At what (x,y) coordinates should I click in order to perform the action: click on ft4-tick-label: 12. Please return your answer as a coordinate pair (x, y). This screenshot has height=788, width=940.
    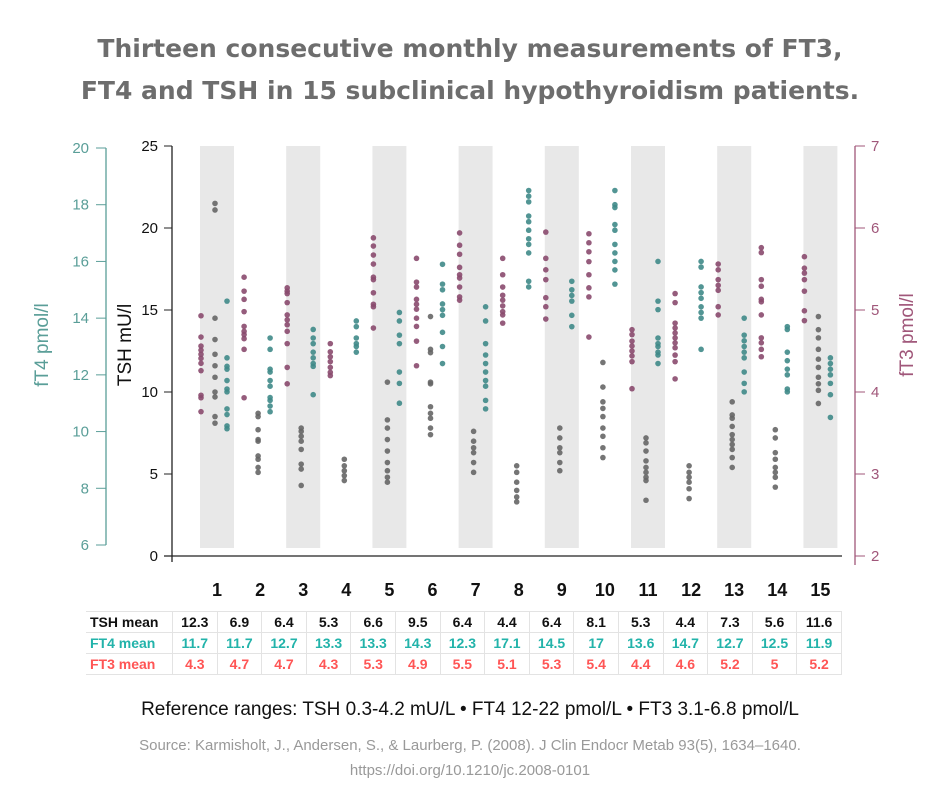
    Looking at the image, I should click on (80, 375).